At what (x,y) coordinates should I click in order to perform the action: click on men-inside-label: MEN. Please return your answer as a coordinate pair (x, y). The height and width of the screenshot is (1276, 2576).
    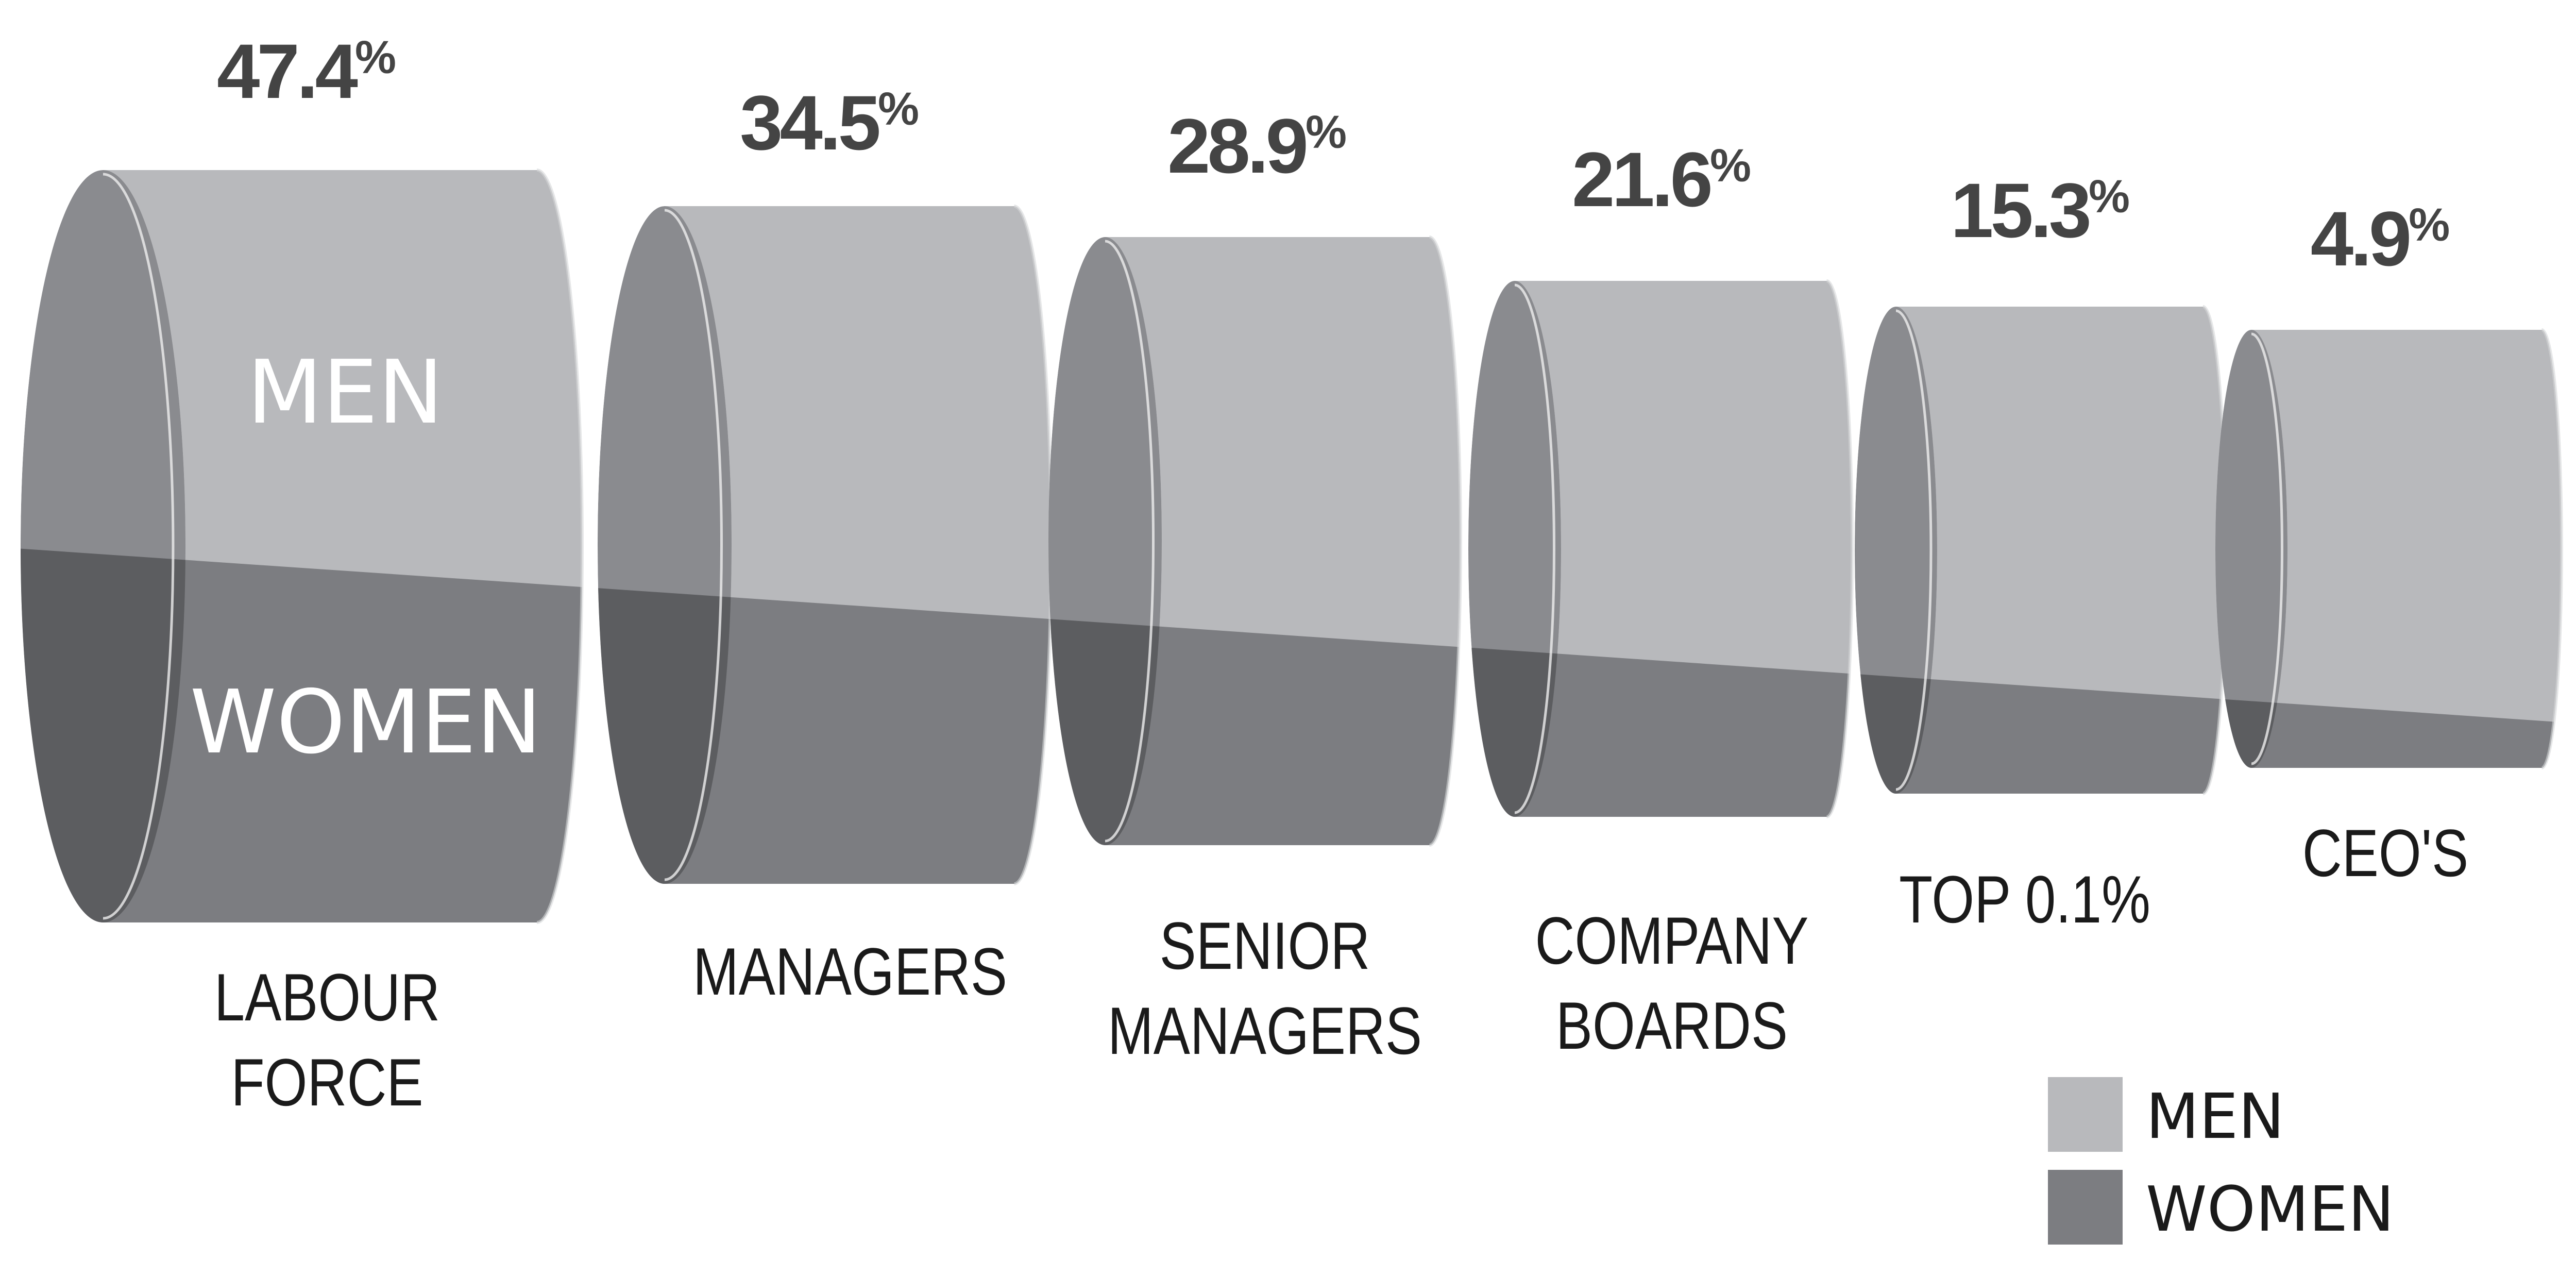
    Looking at the image, I should click on (345, 393).